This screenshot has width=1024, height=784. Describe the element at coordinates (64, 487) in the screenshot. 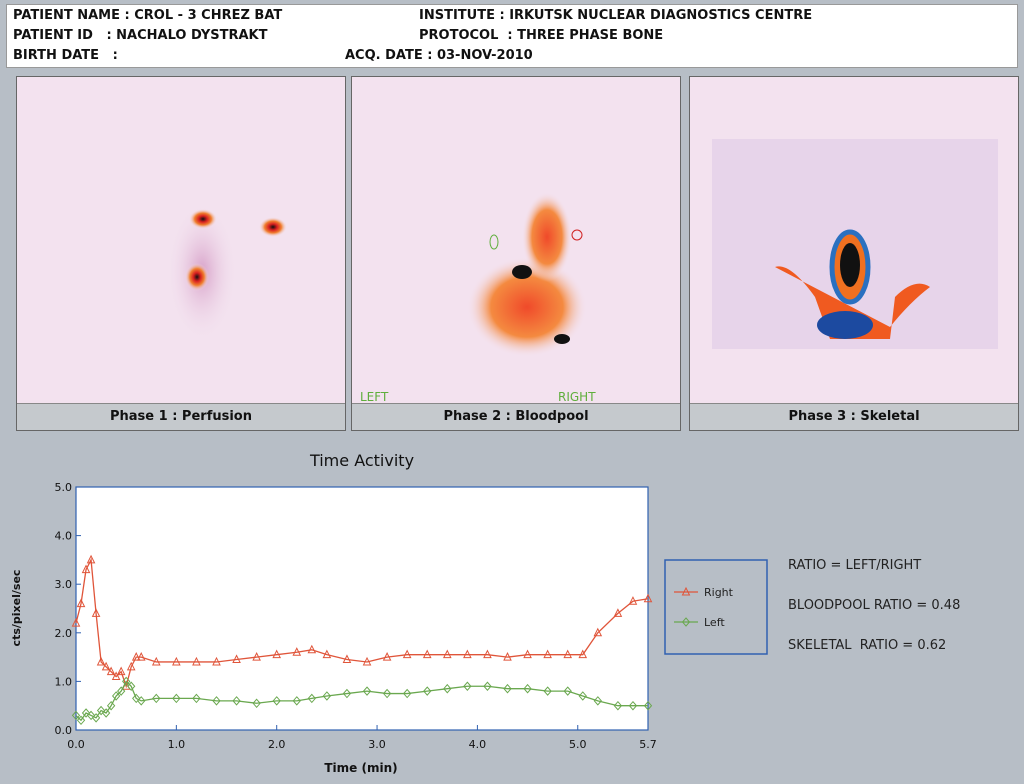

I see `y-tick-label: 5.0` at that location.